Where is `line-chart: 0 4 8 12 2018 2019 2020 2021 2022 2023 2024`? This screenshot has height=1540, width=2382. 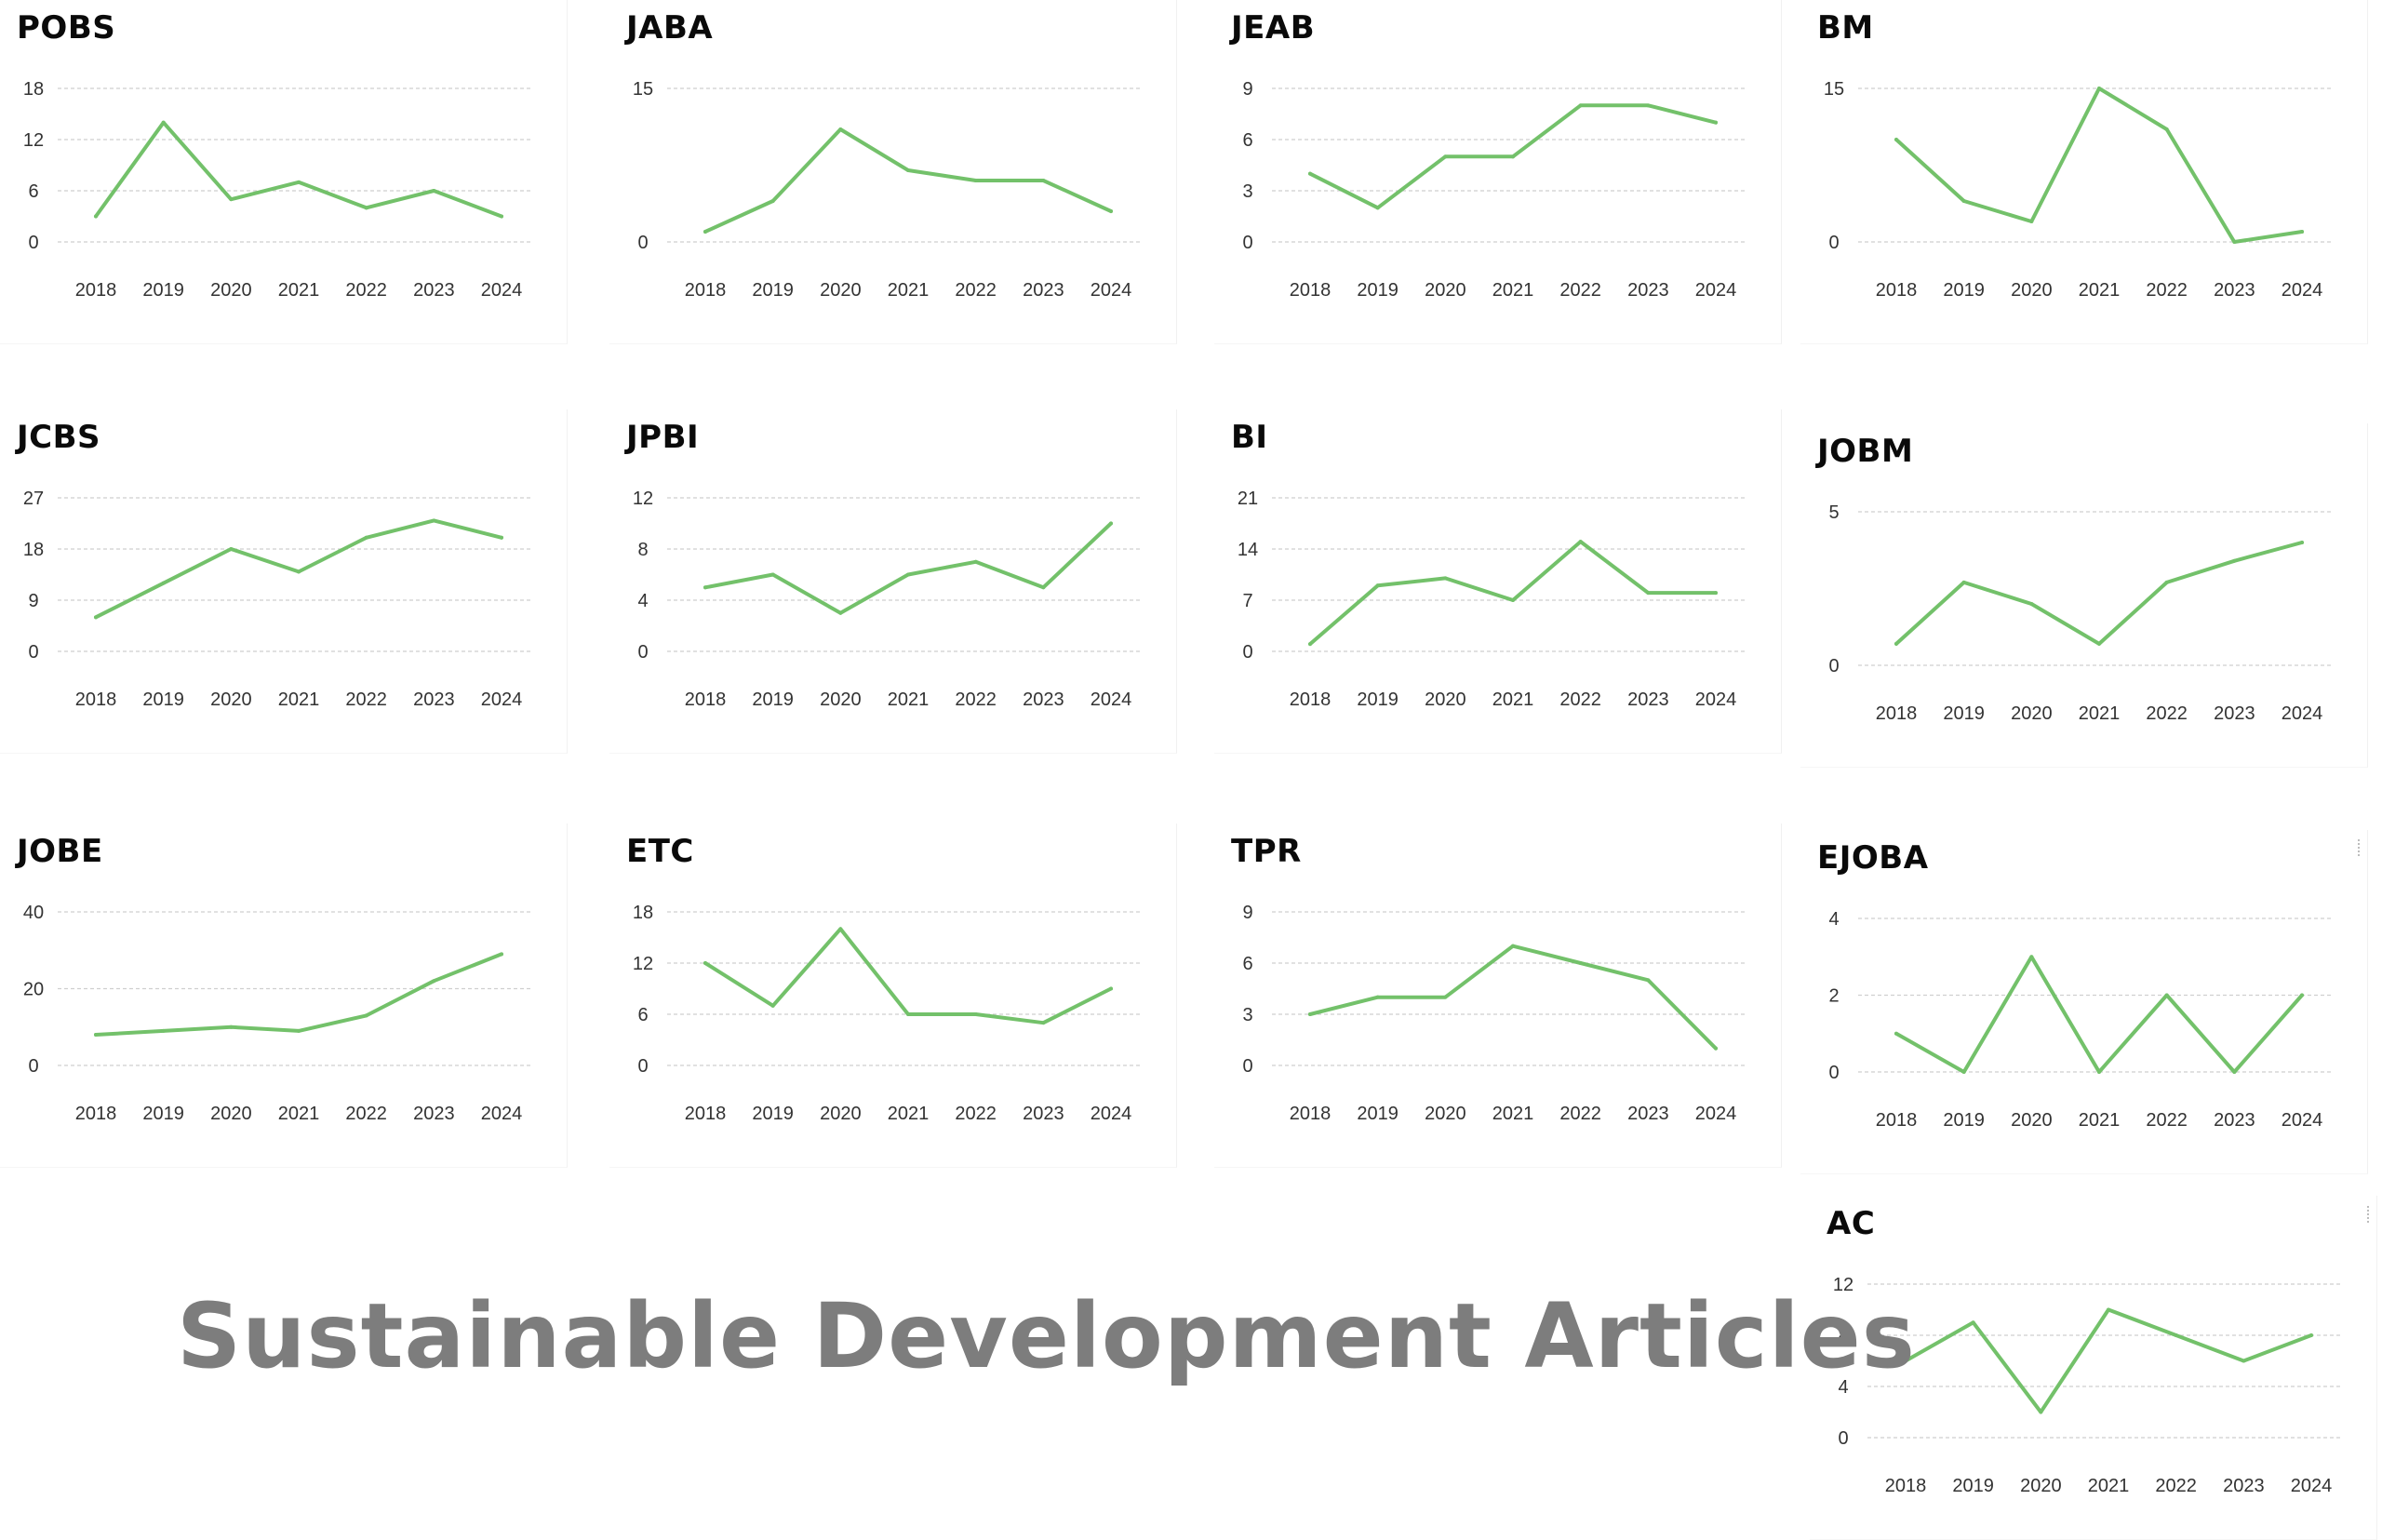
line-chart: 0 4 8 12 2018 2019 2020 2021 2022 2023 2024 is located at coordinates (2086, 1385).